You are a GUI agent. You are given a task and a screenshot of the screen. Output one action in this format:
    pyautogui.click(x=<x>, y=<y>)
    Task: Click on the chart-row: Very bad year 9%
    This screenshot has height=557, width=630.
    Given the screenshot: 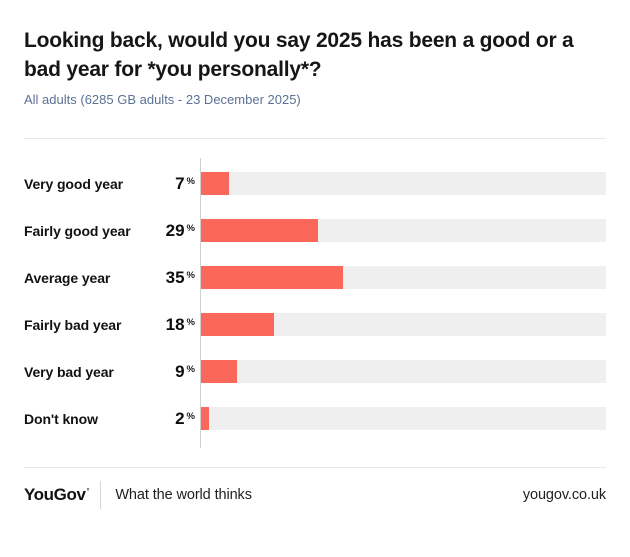 What is the action you would take?
    pyautogui.click(x=315, y=371)
    